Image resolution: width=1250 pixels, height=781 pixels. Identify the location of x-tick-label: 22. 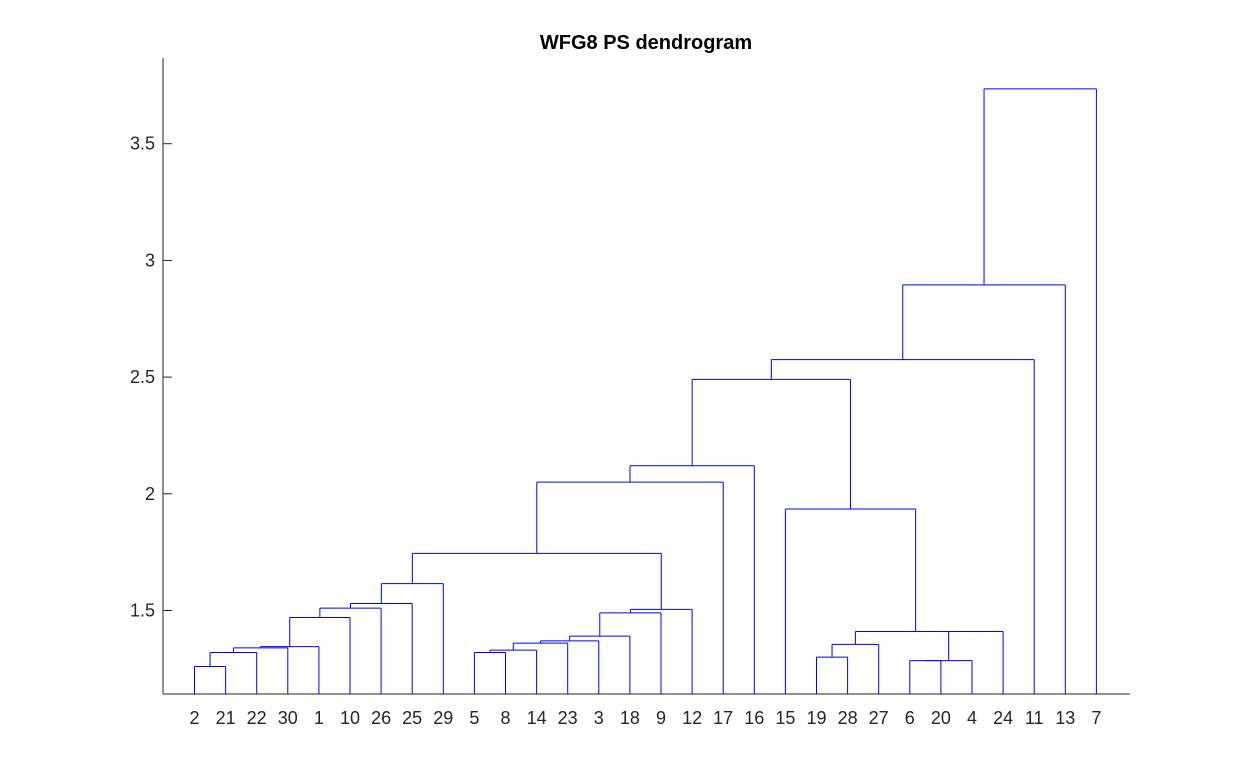
(257, 718).